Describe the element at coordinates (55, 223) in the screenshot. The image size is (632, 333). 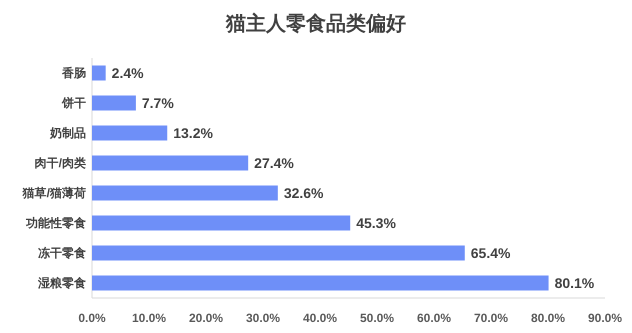
I see `y-tick-label: 功能性零食` at that location.